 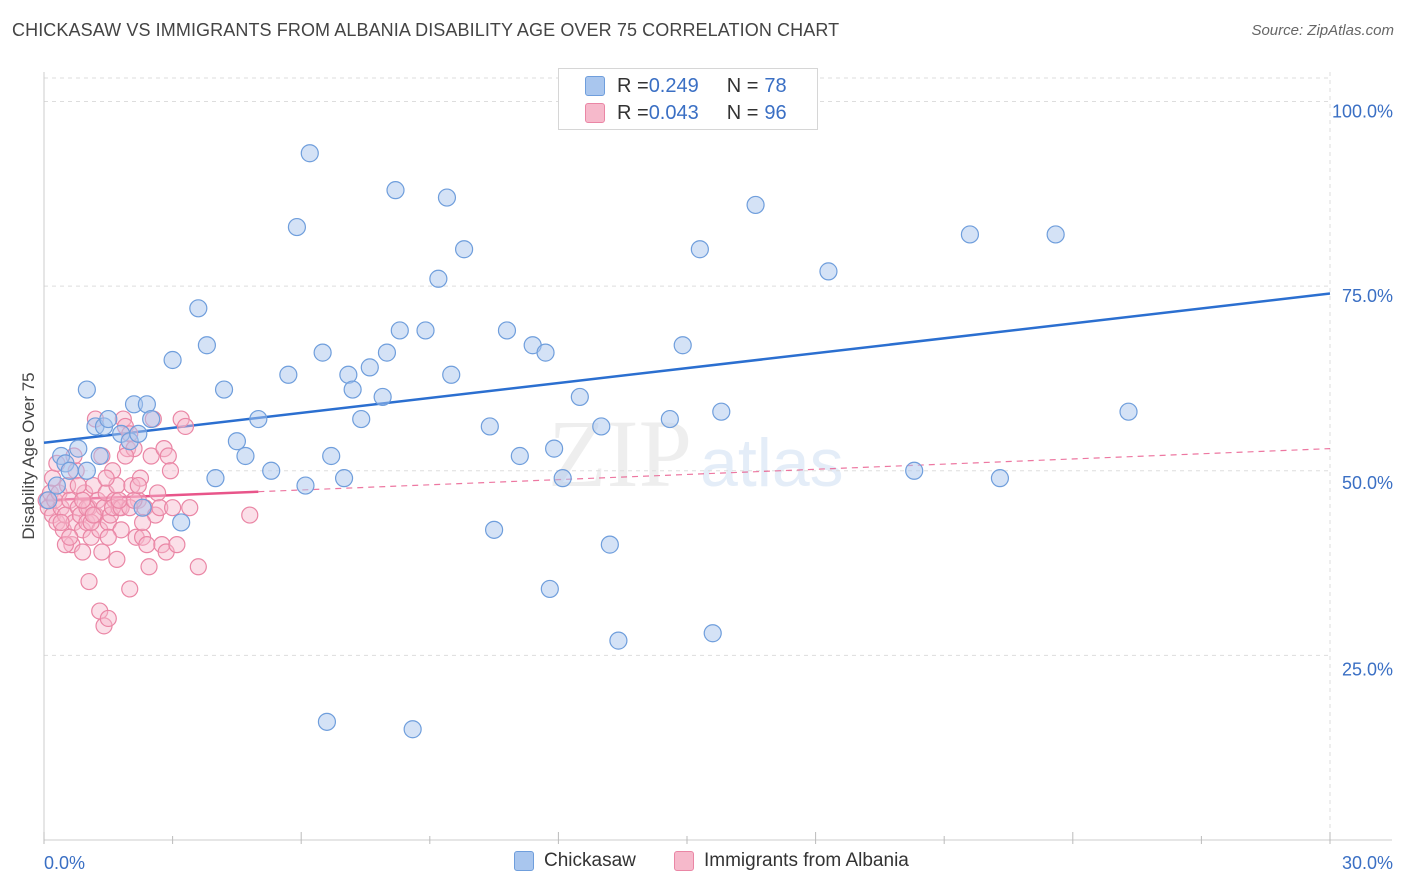 I want to click on bottom-legend-label: Chickasaw, so click(x=590, y=860).